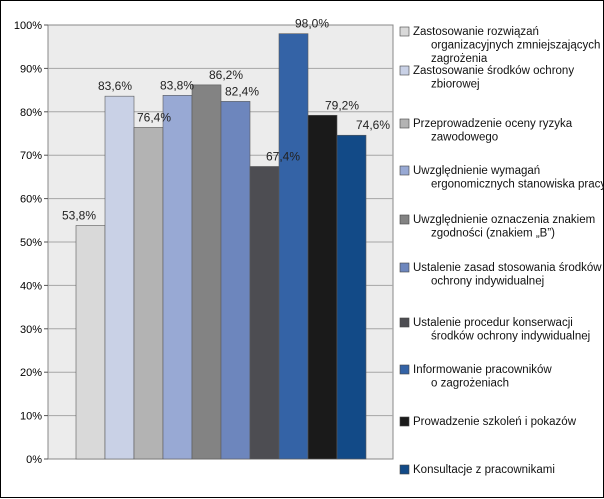 The width and height of the screenshot is (604, 499). I want to click on y-tick-label: 100%, so click(28, 26).